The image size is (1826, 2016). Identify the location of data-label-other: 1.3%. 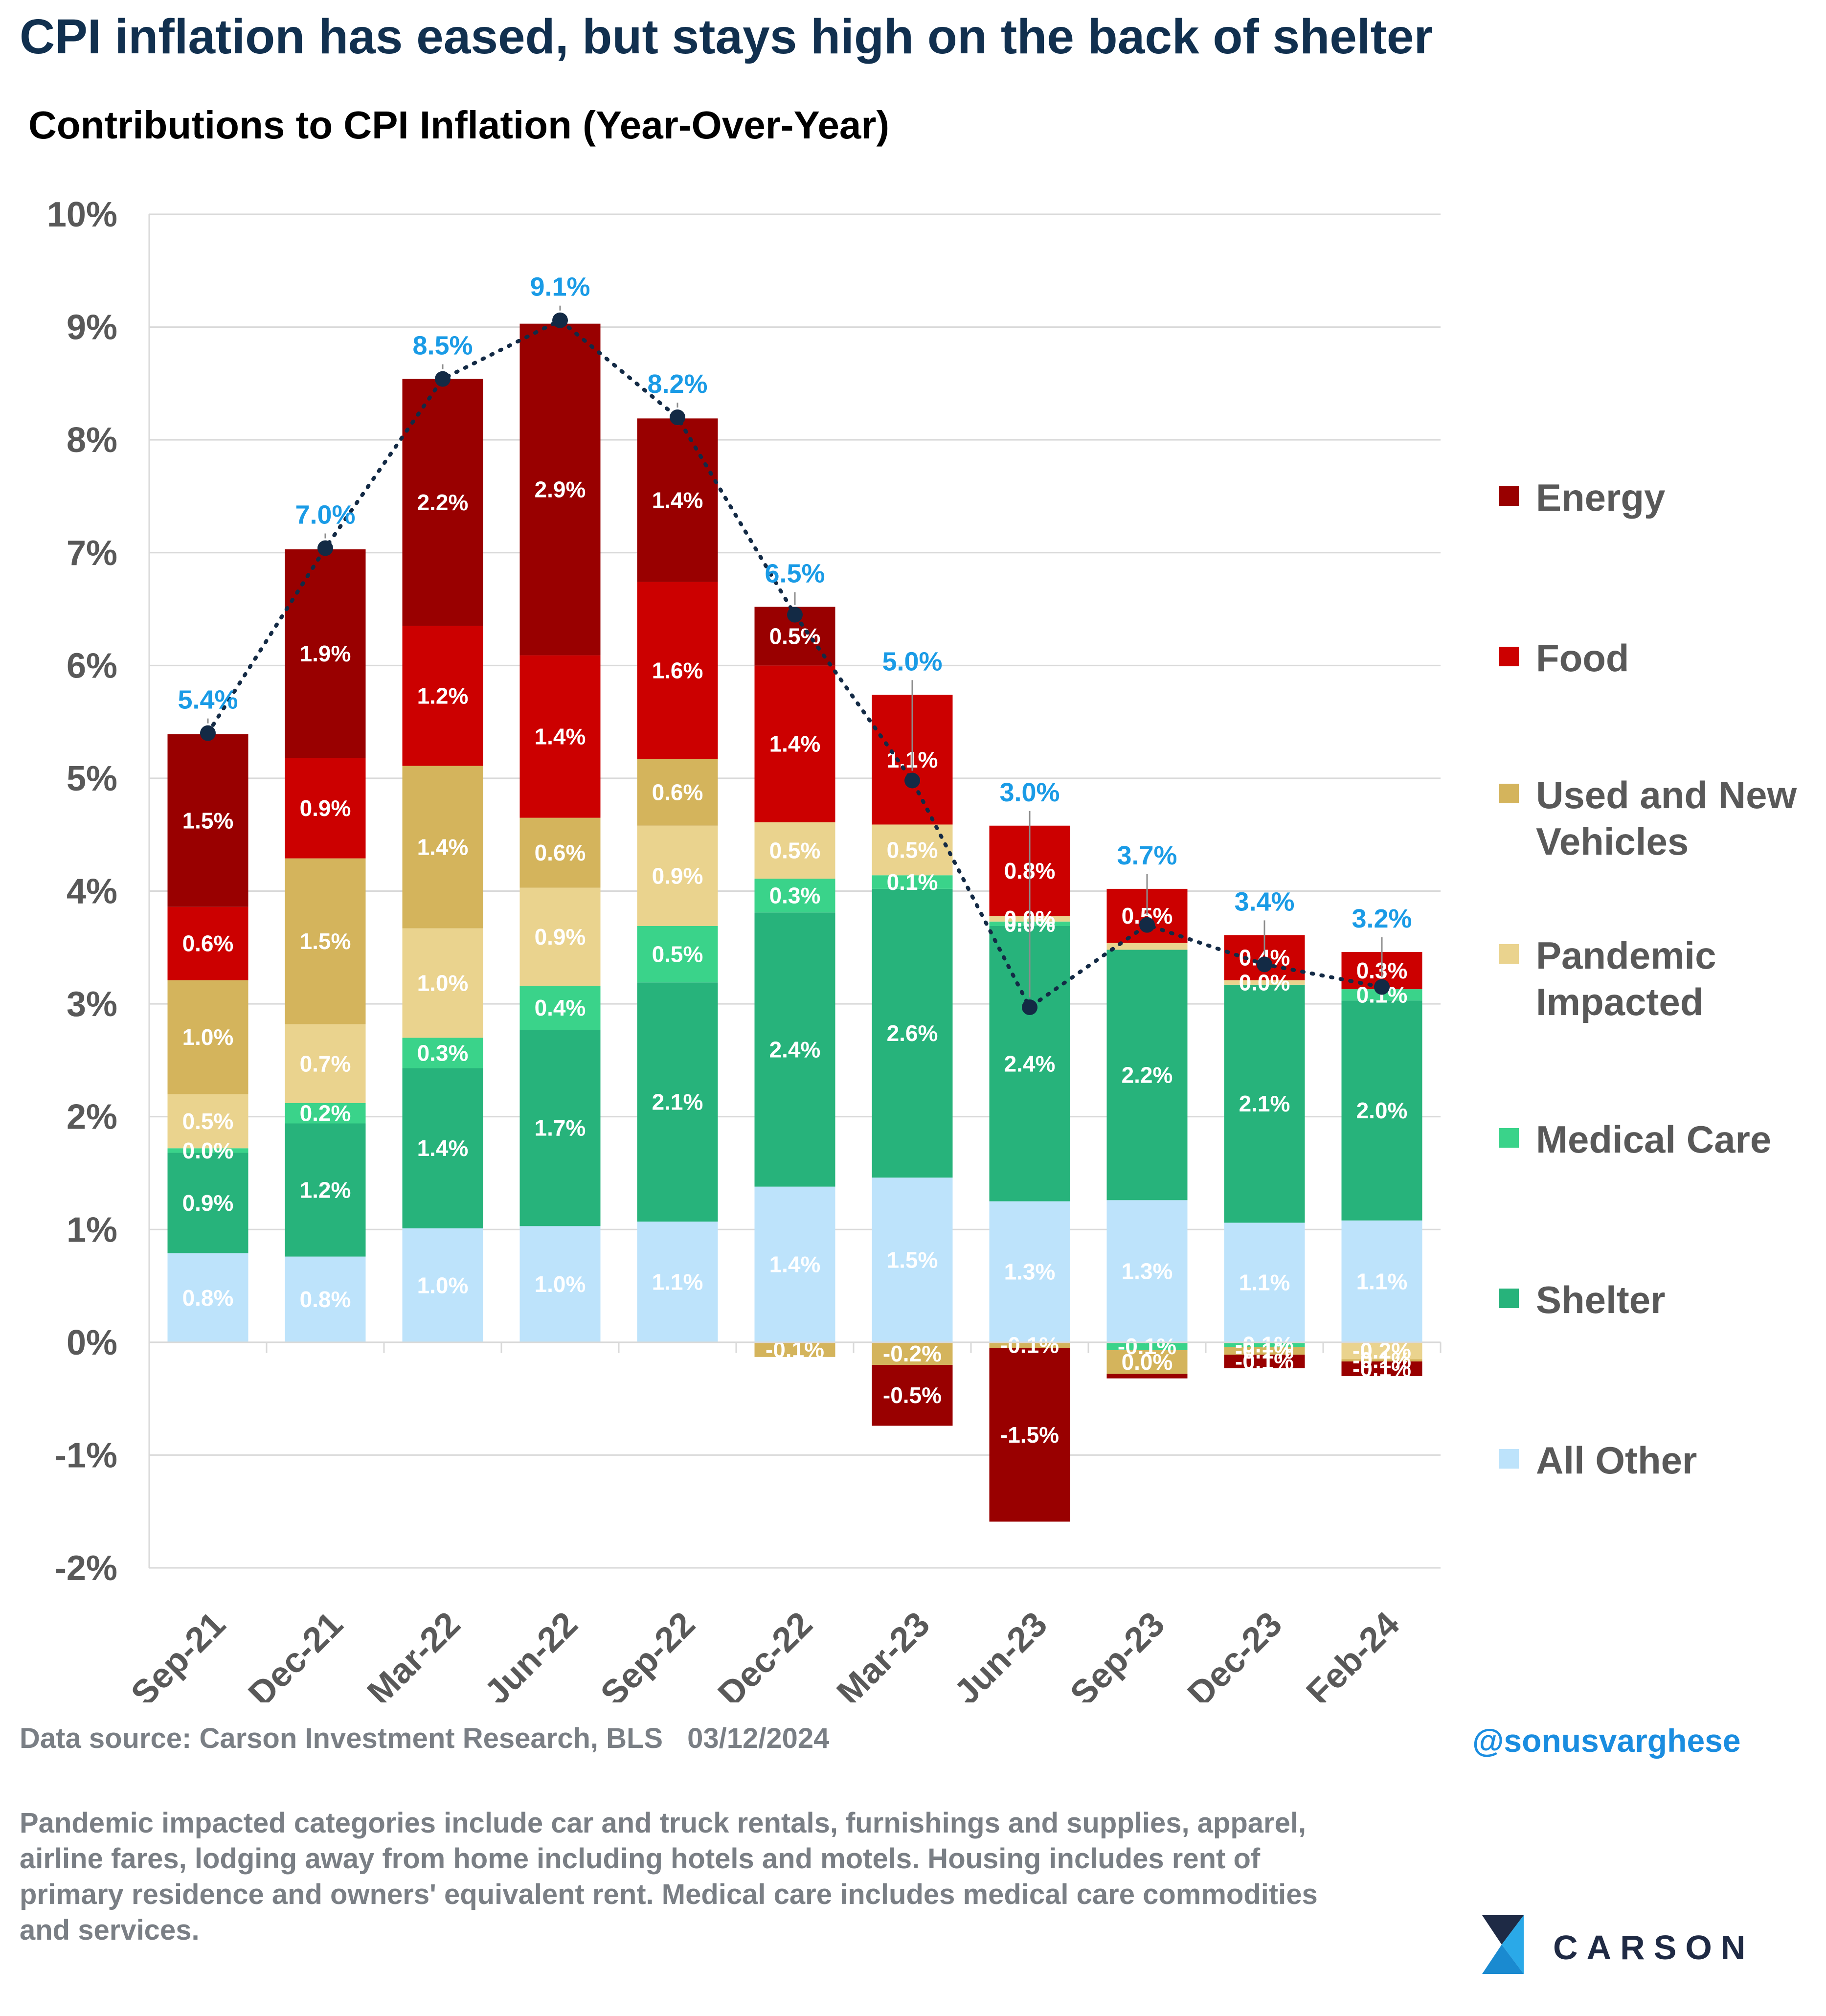
(1030, 1272).